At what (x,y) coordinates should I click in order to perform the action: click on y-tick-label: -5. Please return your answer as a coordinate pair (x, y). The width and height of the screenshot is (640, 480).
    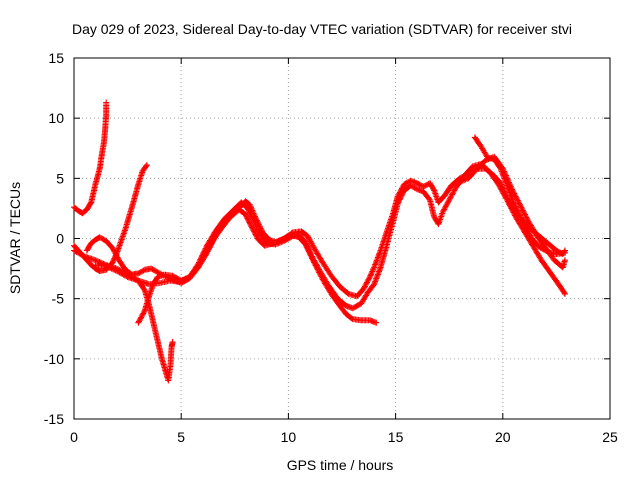
    Looking at the image, I should click on (58, 299).